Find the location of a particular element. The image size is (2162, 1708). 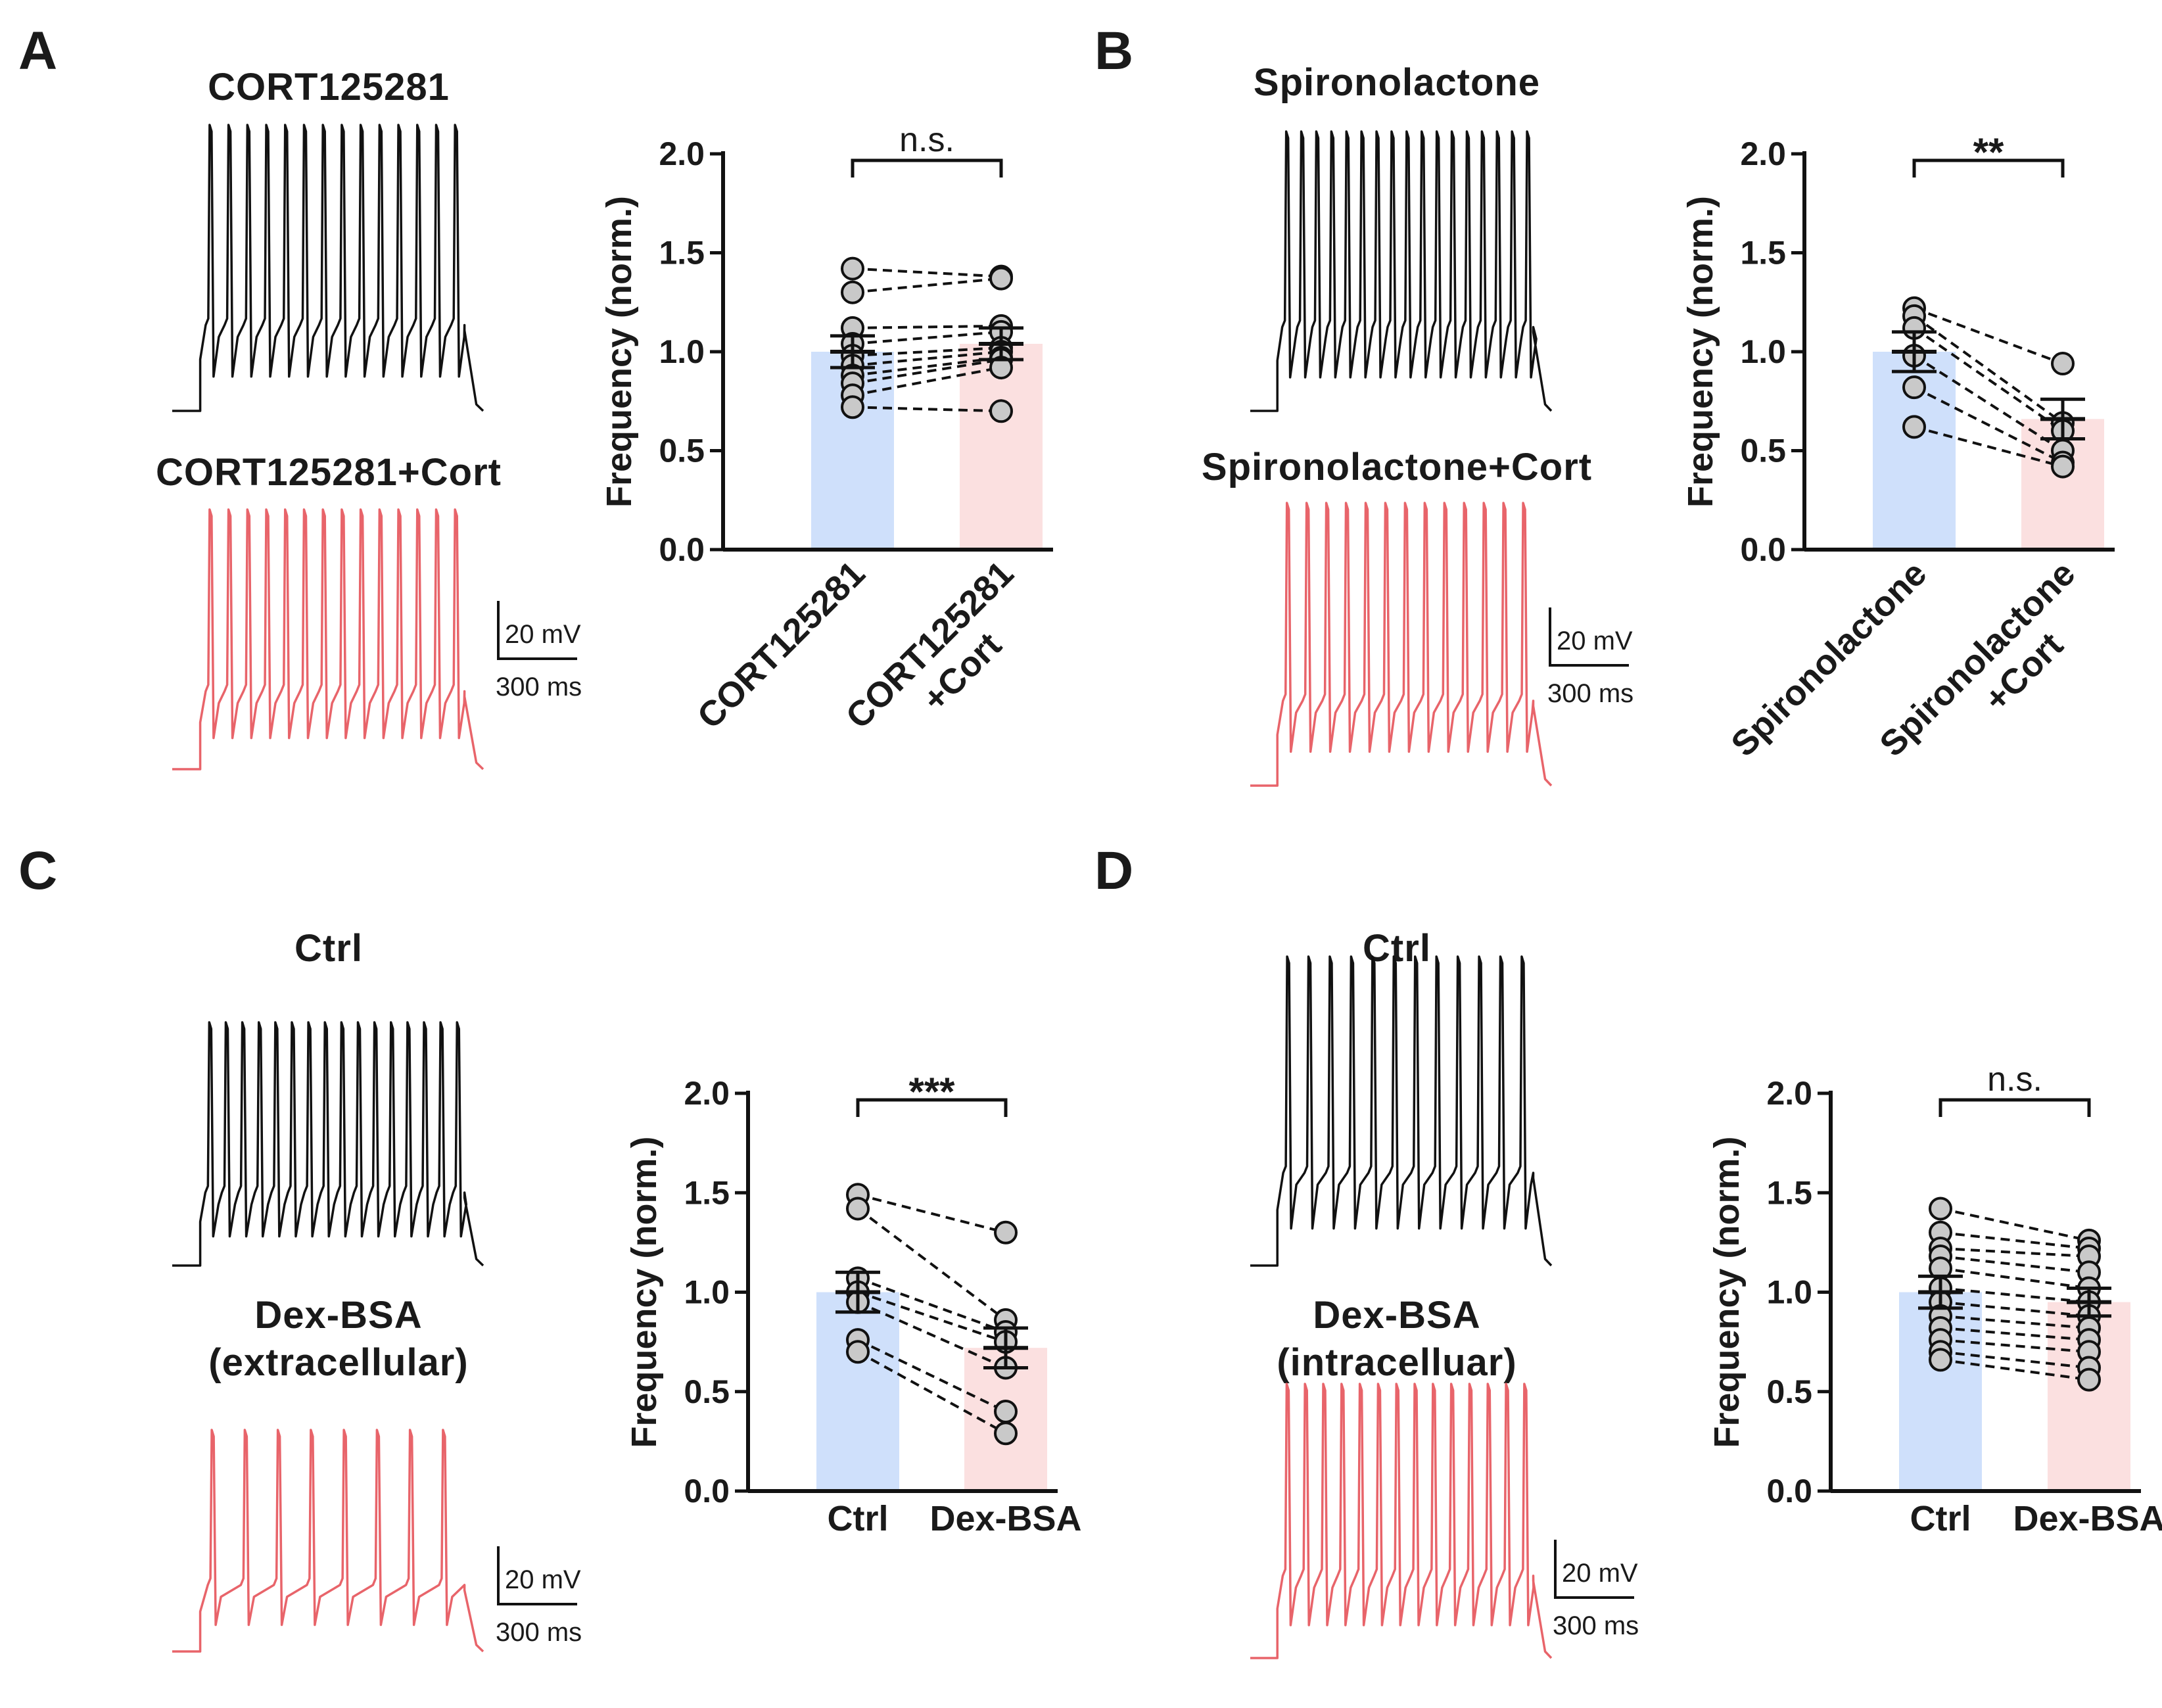

trace-title-control: CORT125281 is located at coordinates (329, 87).